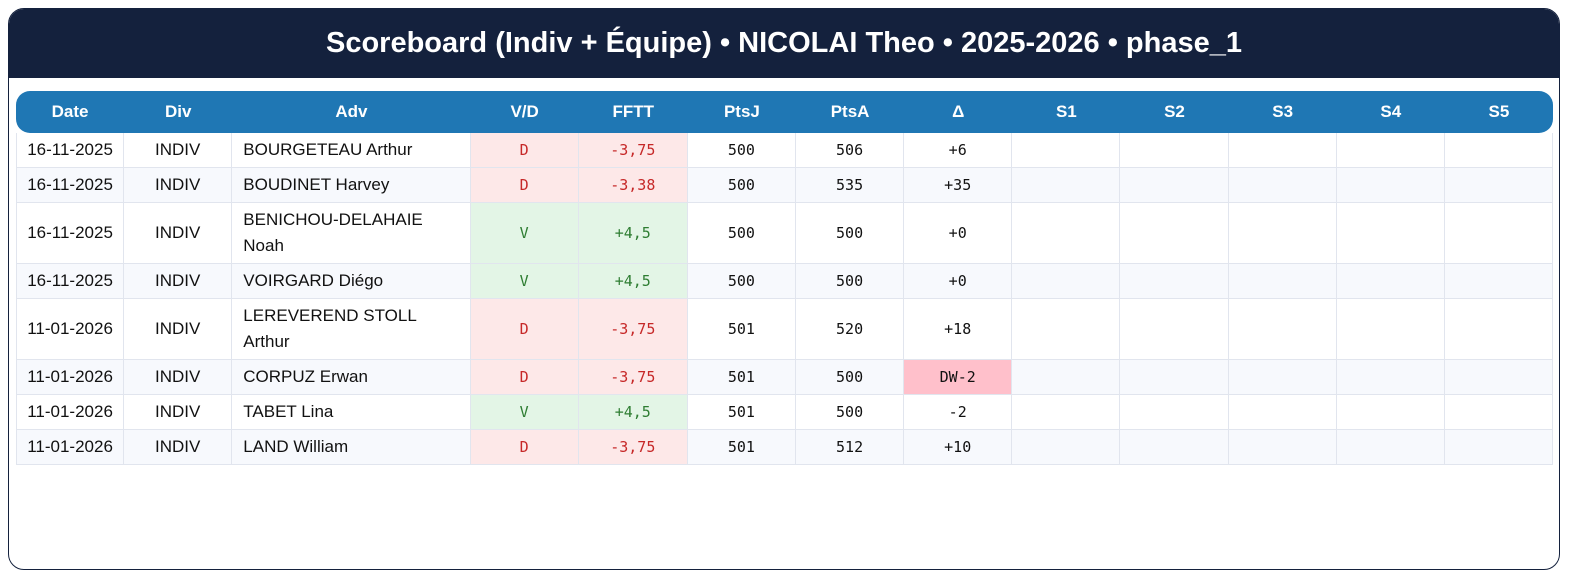 The height and width of the screenshot is (570, 1594). I want to click on column-header: Div, so click(178, 112).